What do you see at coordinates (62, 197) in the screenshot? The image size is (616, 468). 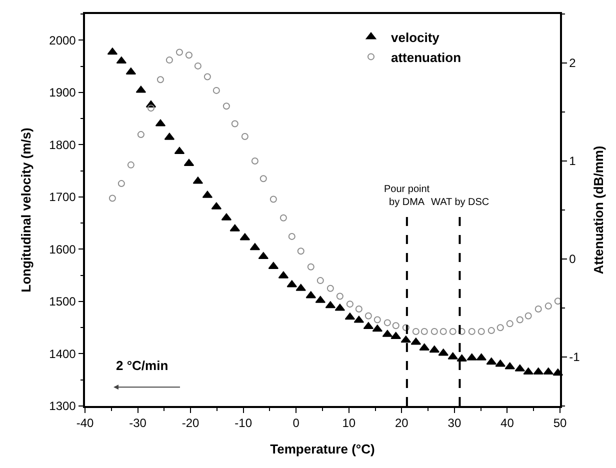 I see `y-tick-label: 1700` at bounding box center [62, 197].